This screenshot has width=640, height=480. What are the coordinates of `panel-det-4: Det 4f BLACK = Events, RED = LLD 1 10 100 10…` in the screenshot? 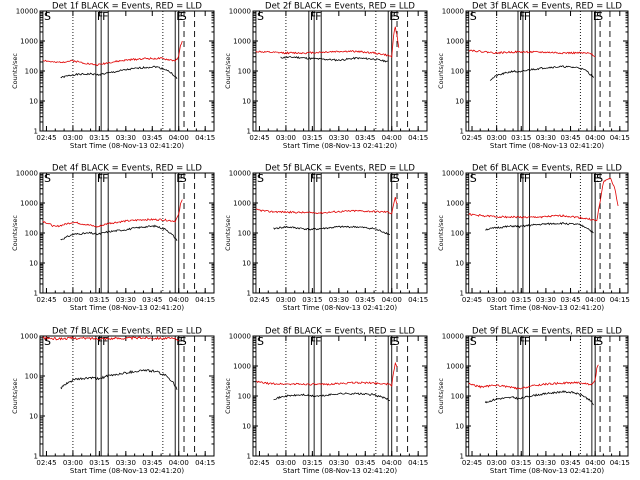 It's located at (113, 238).